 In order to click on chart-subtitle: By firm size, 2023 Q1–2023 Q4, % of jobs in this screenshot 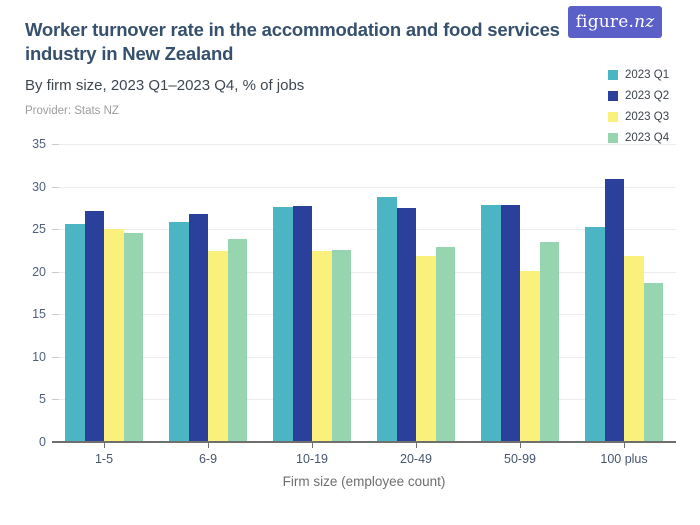, I will do `click(165, 85)`.